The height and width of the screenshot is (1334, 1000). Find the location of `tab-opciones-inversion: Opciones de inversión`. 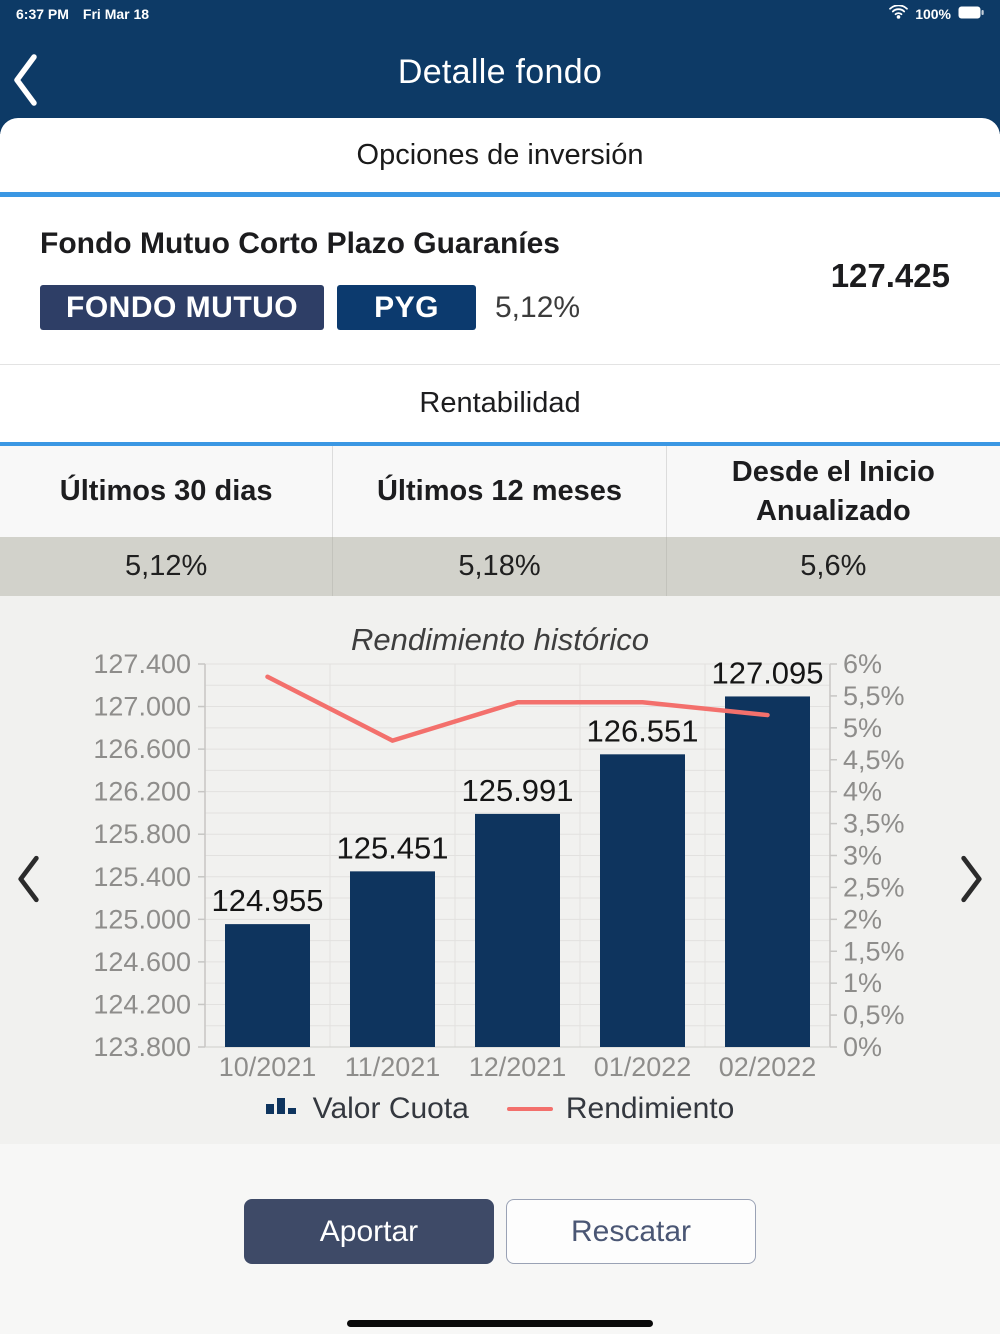

tab-opciones-inversion: Opciones de inversión is located at coordinates (500, 154).